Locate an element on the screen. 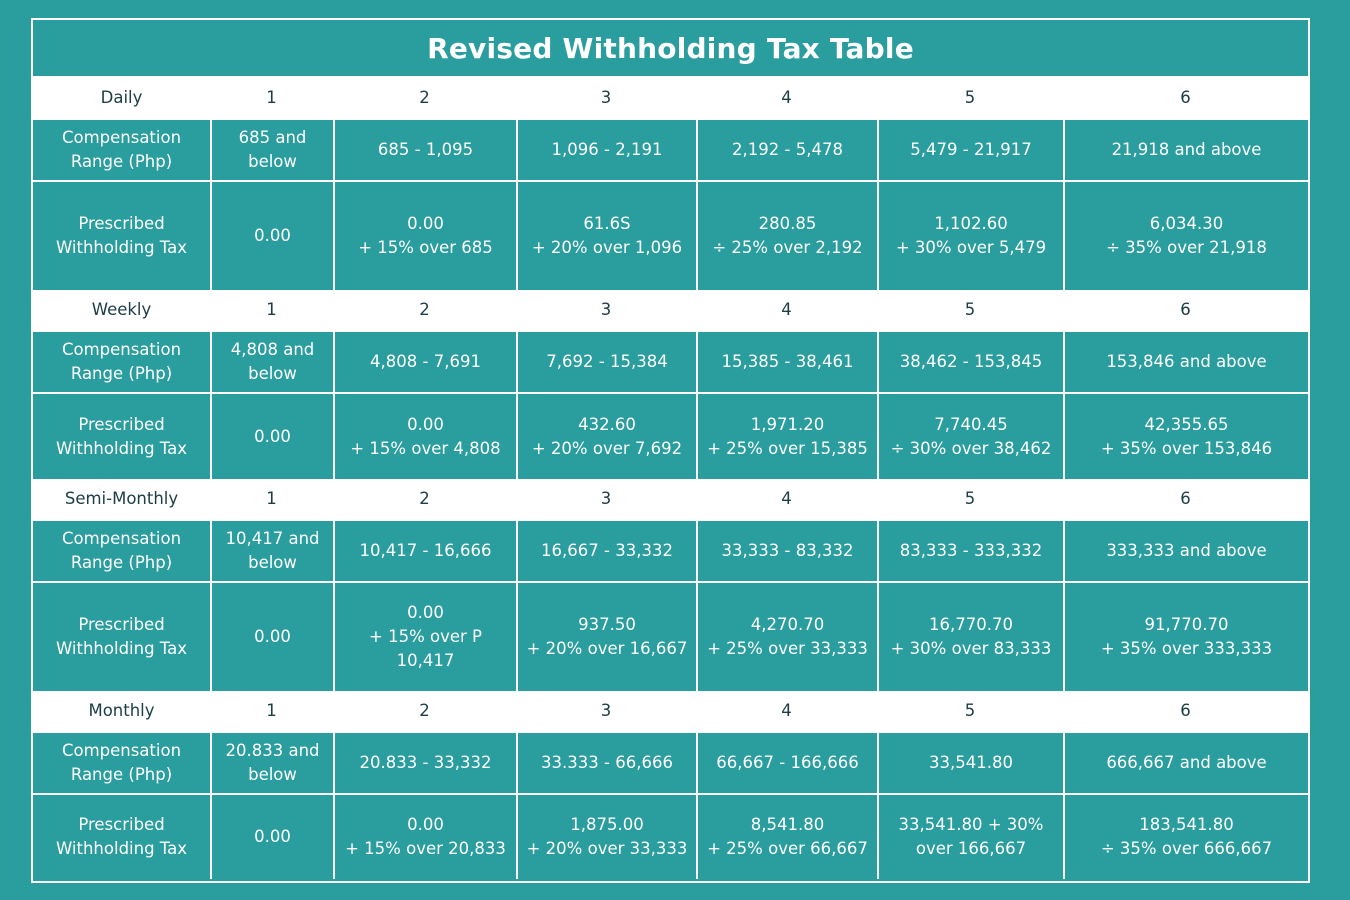 The height and width of the screenshot is (900, 1350). table-cell: 20.833 and below is located at coordinates (271, 763).